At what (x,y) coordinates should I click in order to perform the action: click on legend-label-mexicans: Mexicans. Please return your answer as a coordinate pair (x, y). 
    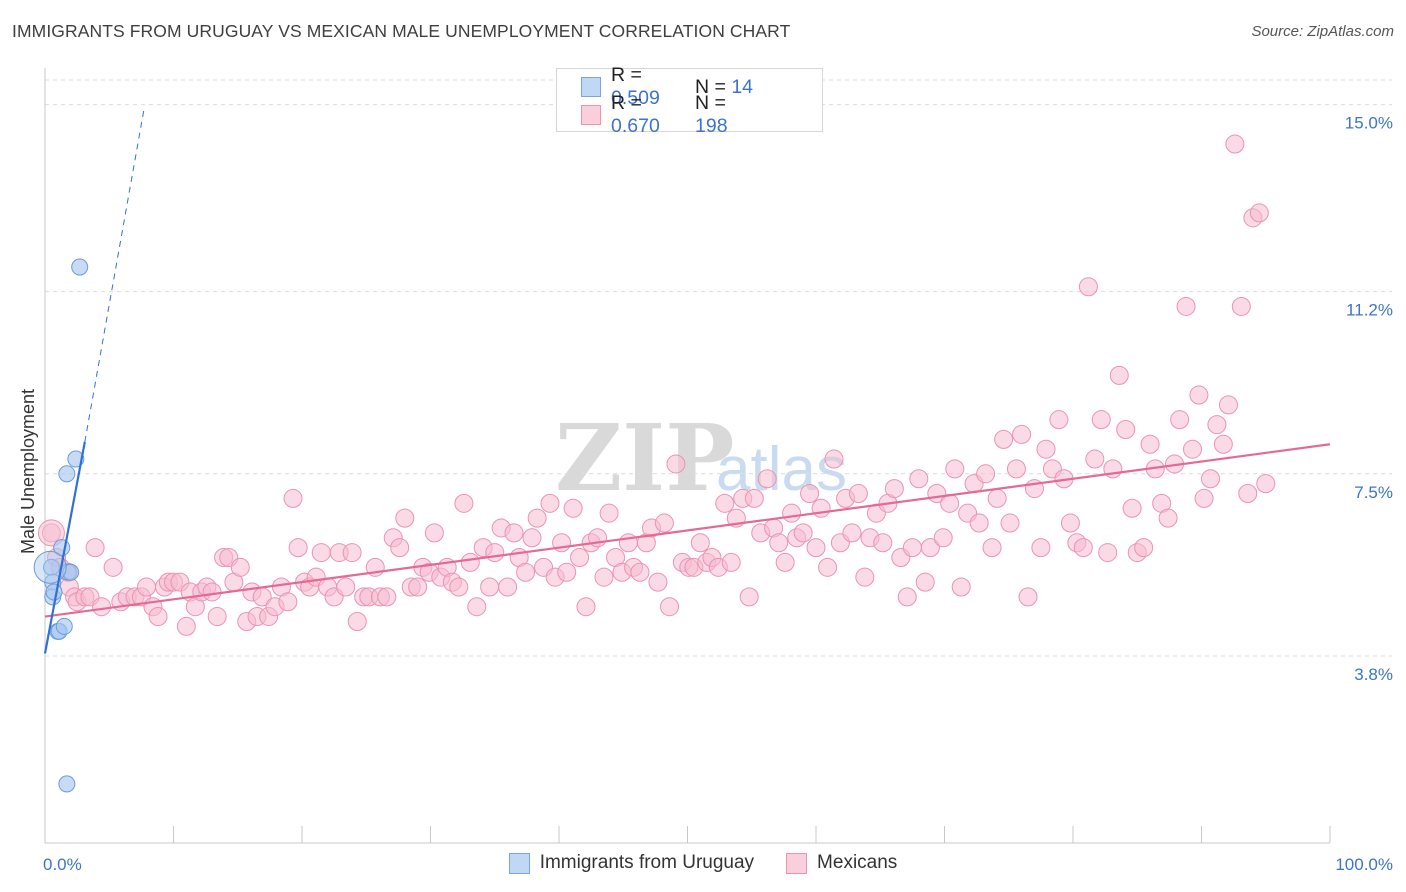
    Looking at the image, I should click on (857, 862).